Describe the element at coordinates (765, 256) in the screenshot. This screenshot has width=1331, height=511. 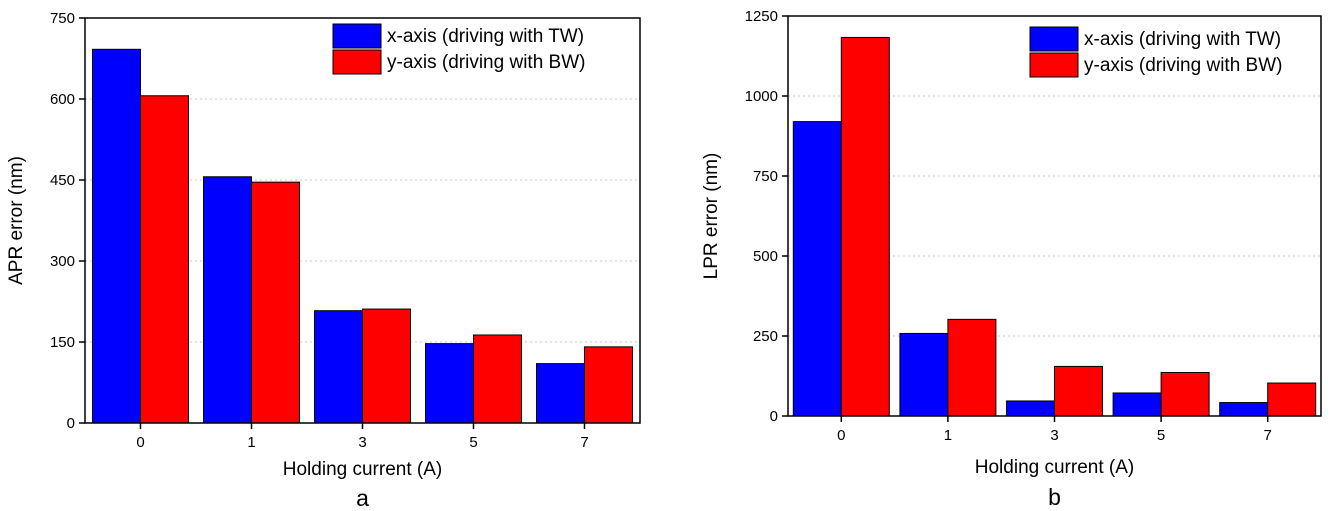
I see `y-tick-label: 500` at that location.